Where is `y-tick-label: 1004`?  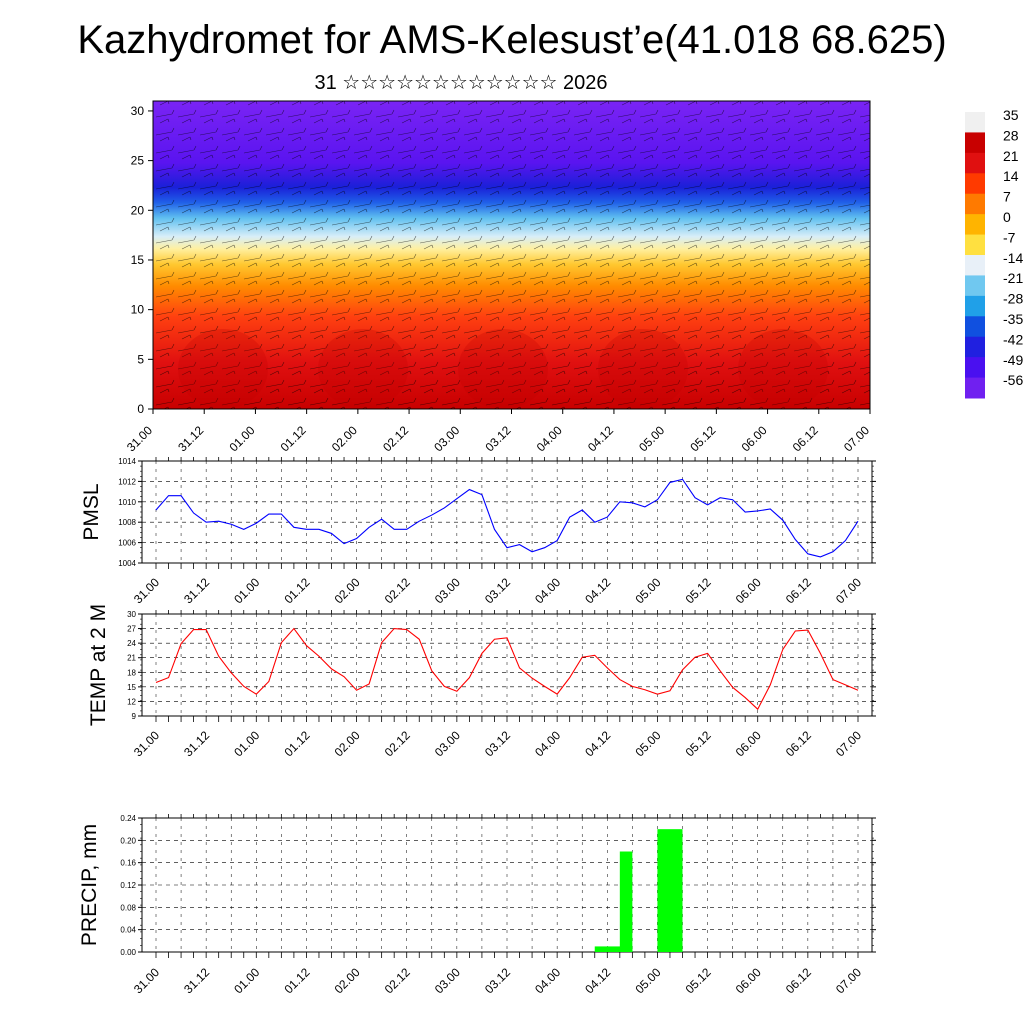 y-tick-label: 1004 is located at coordinates (127, 563).